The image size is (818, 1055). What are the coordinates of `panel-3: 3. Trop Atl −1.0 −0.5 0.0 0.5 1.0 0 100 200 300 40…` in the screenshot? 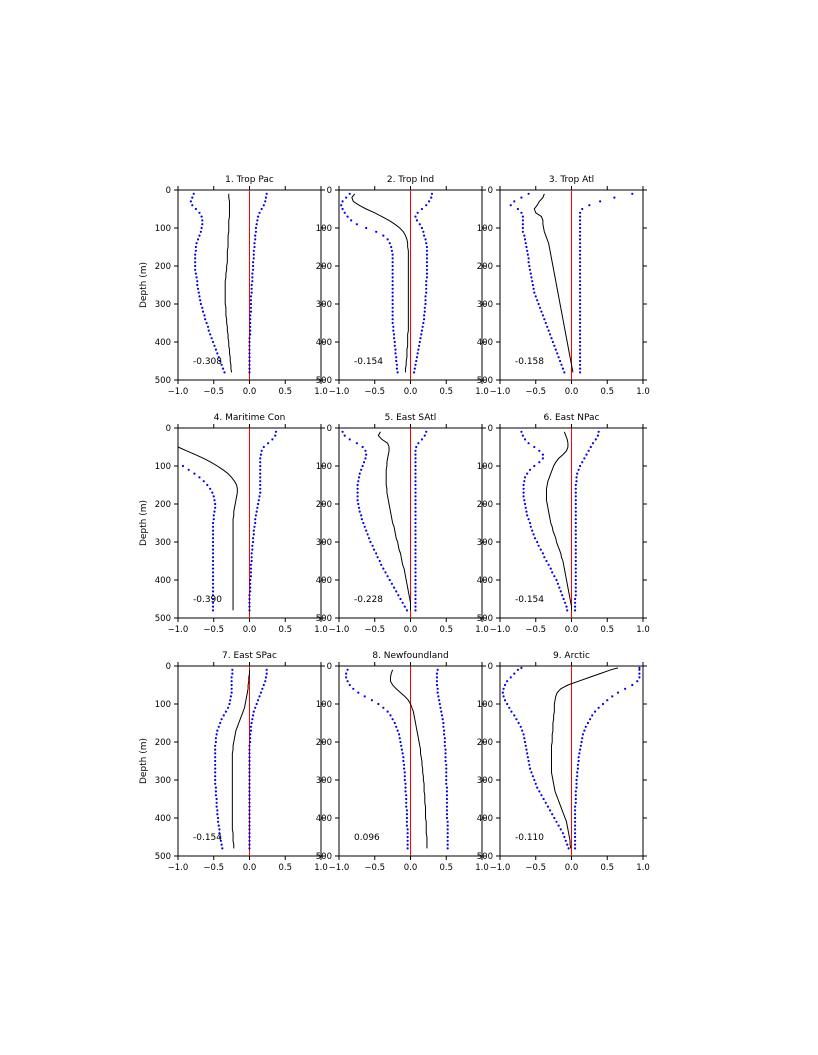 It's located at (563, 286).